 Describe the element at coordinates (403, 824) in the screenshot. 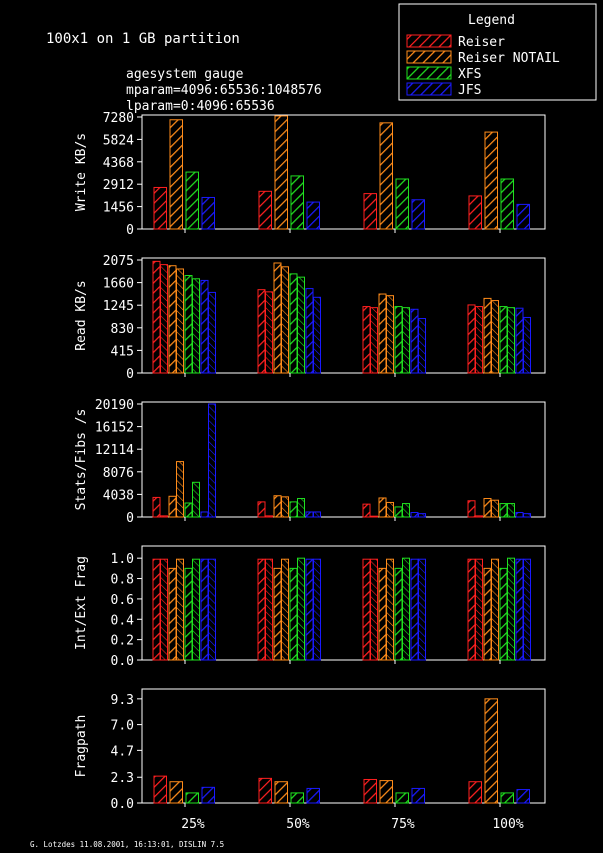

I see `x-tick-label: 75%` at that location.